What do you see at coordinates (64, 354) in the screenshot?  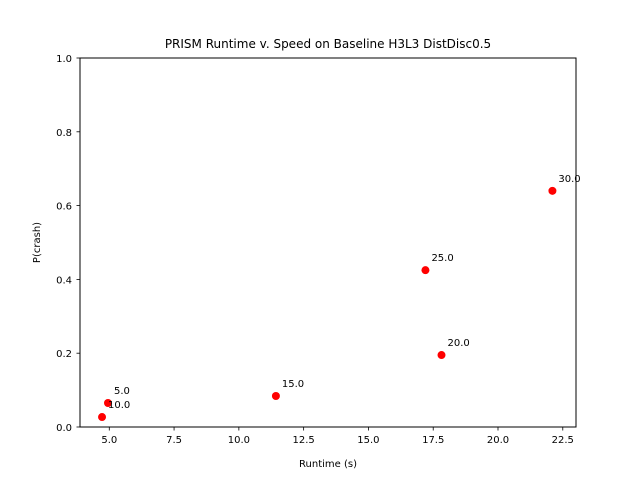 I see `y-tick-label: 0.2` at bounding box center [64, 354].